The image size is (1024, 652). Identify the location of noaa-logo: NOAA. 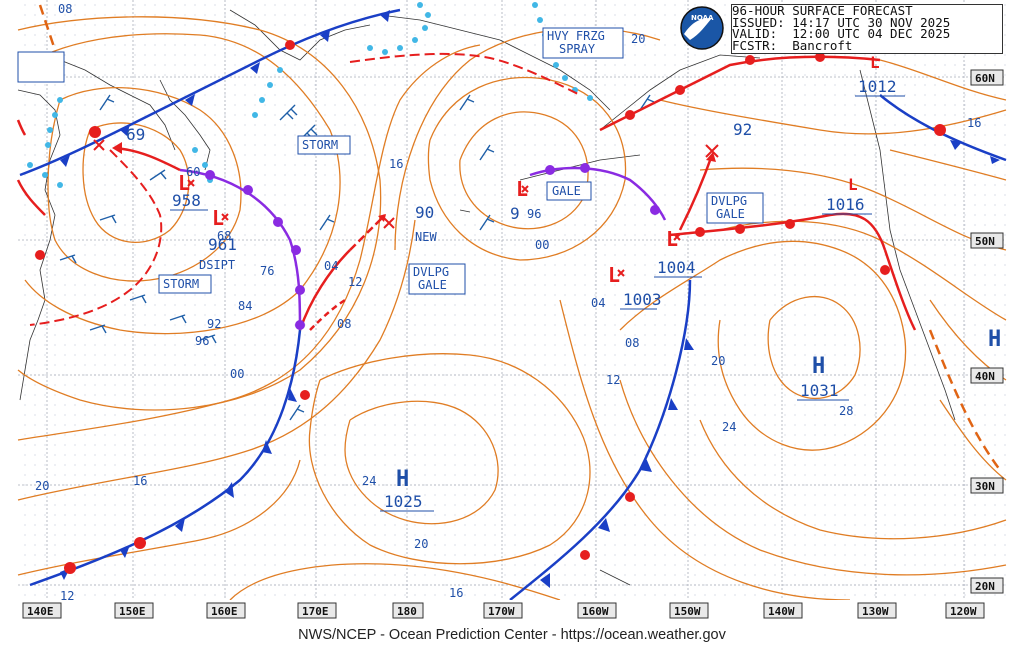
(702, 28).